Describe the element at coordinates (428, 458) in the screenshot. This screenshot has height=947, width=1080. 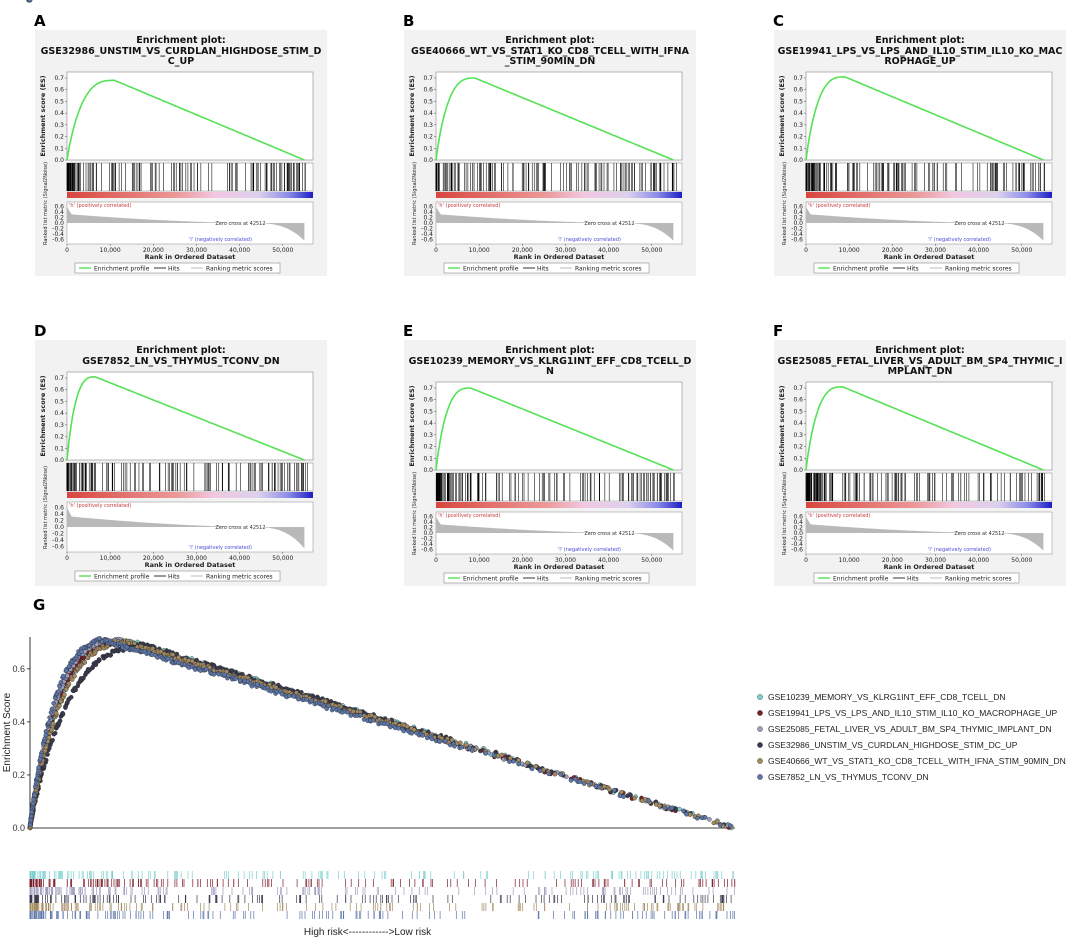
I see `y-tick-label: 0.1` at that location.